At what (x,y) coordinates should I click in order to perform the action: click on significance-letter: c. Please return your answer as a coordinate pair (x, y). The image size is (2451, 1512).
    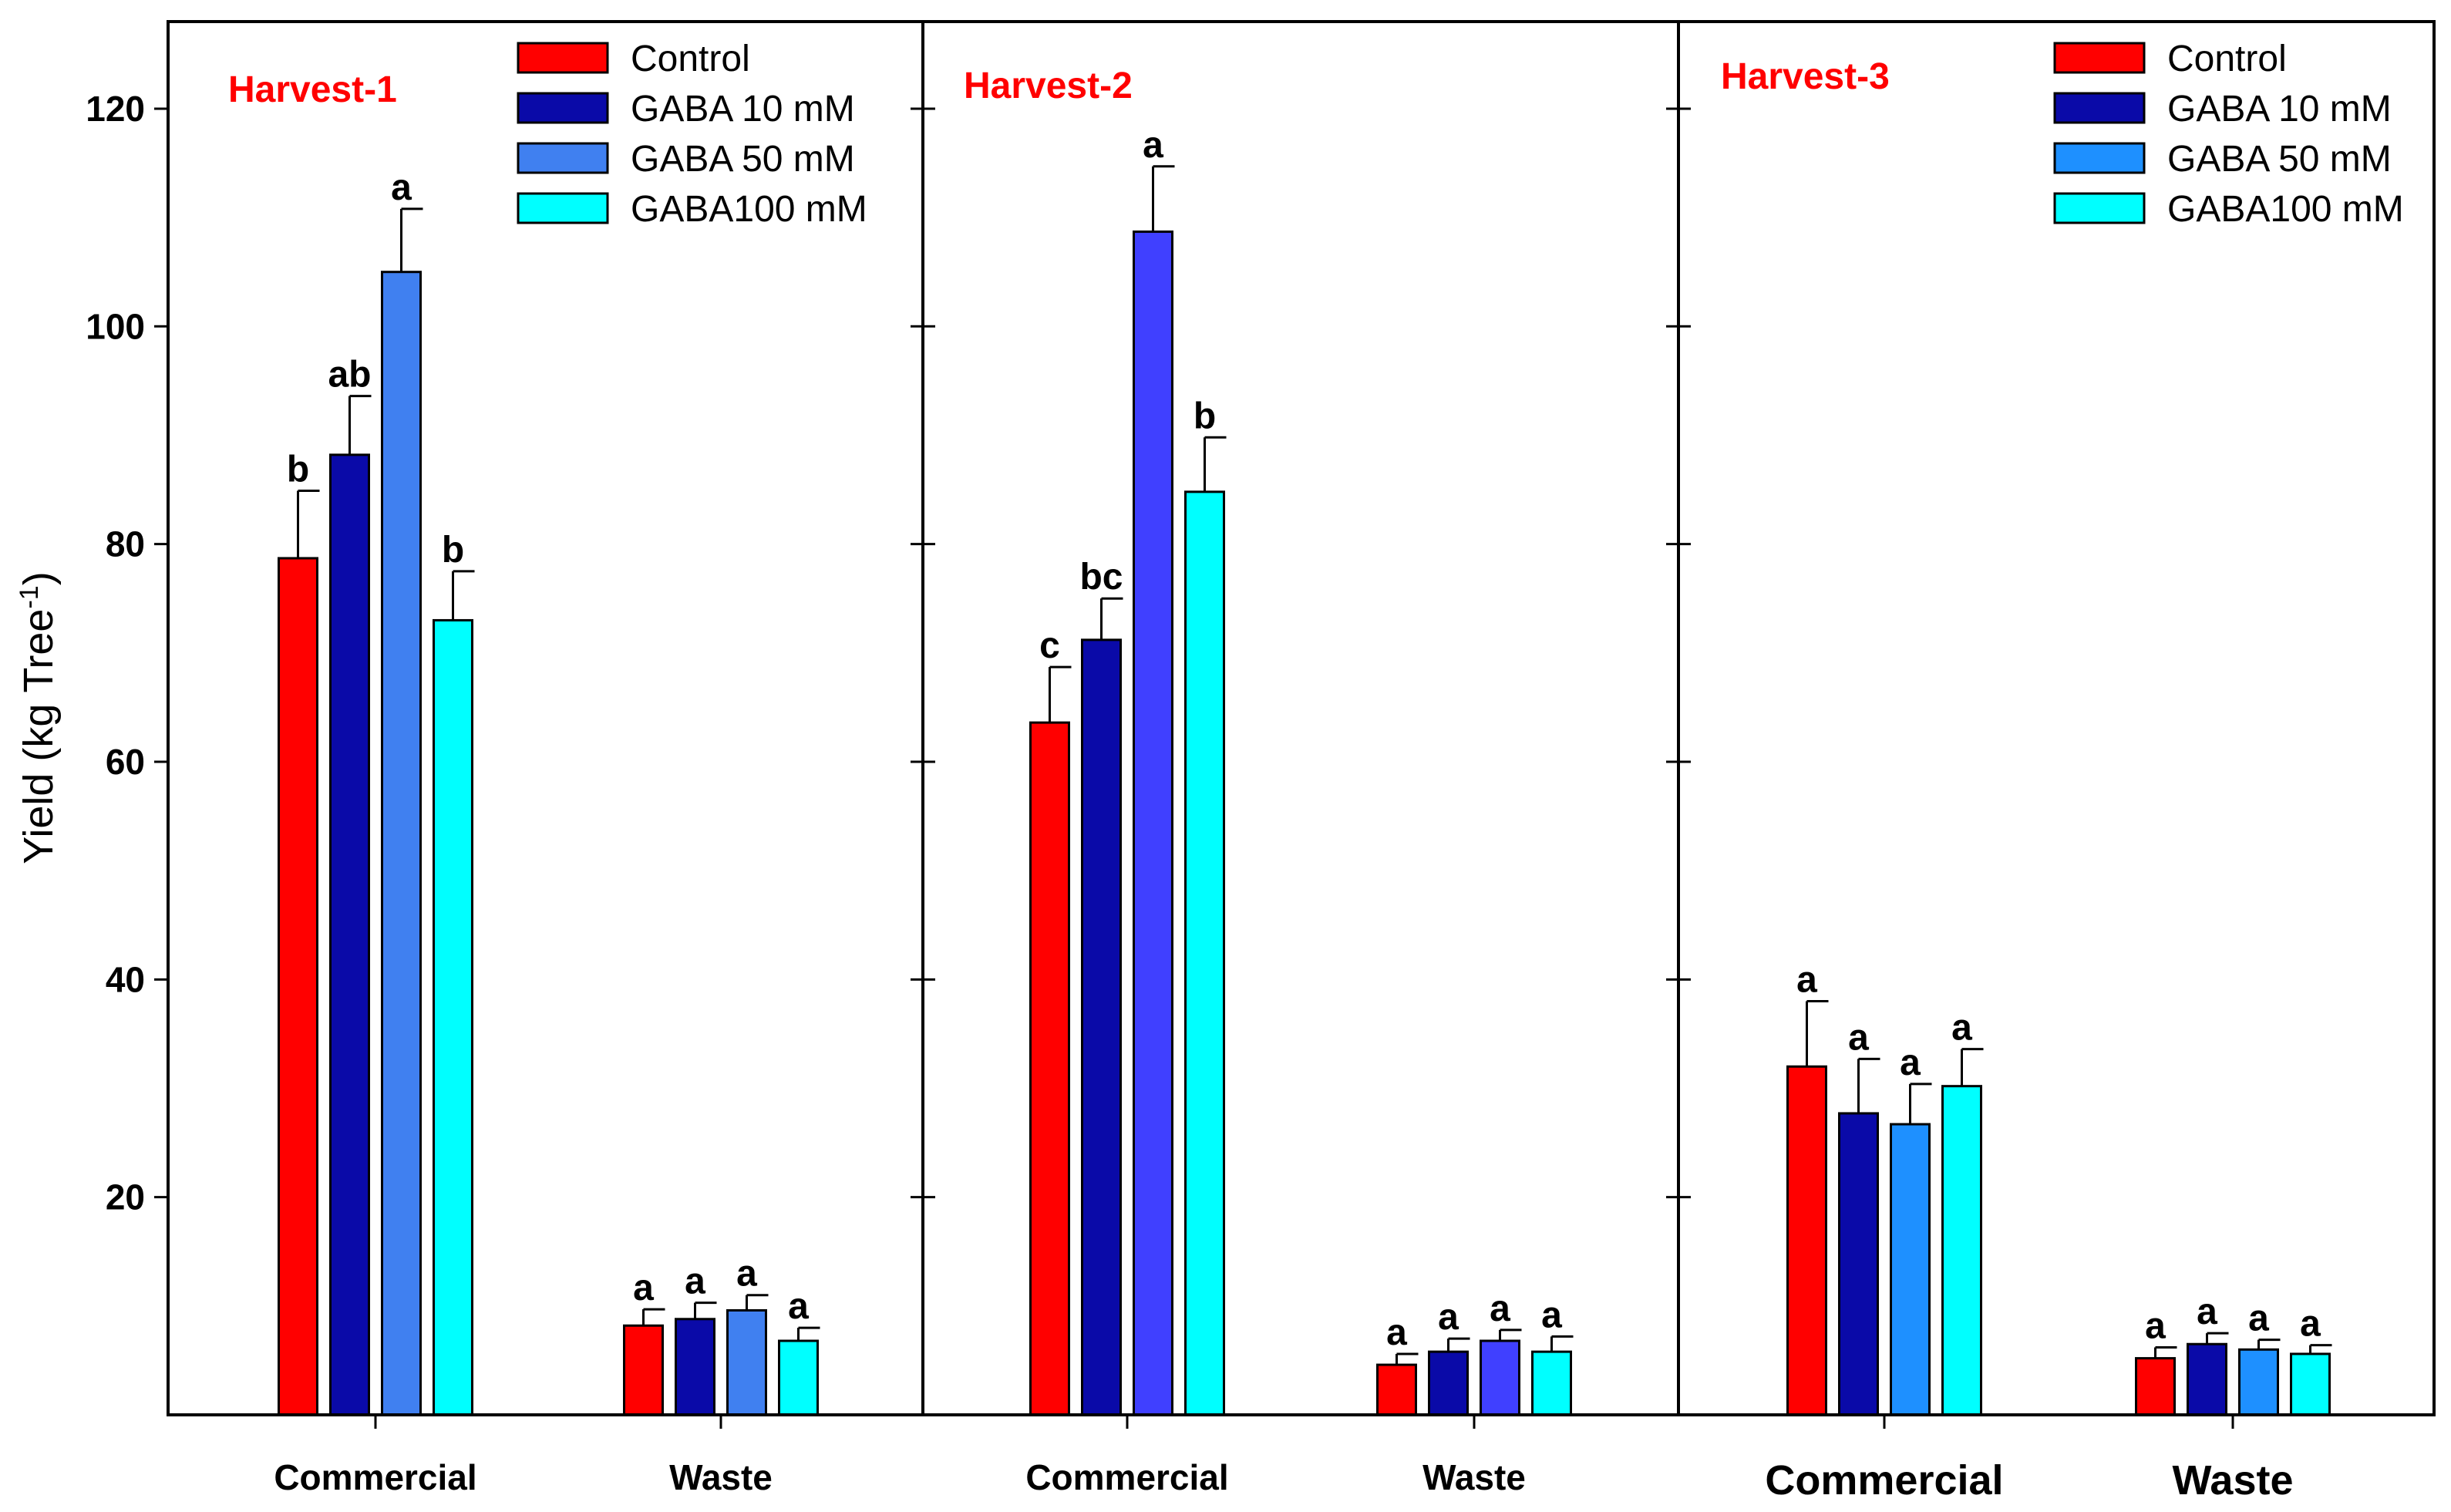
    Looking at the image, I should click on (1049, 645).